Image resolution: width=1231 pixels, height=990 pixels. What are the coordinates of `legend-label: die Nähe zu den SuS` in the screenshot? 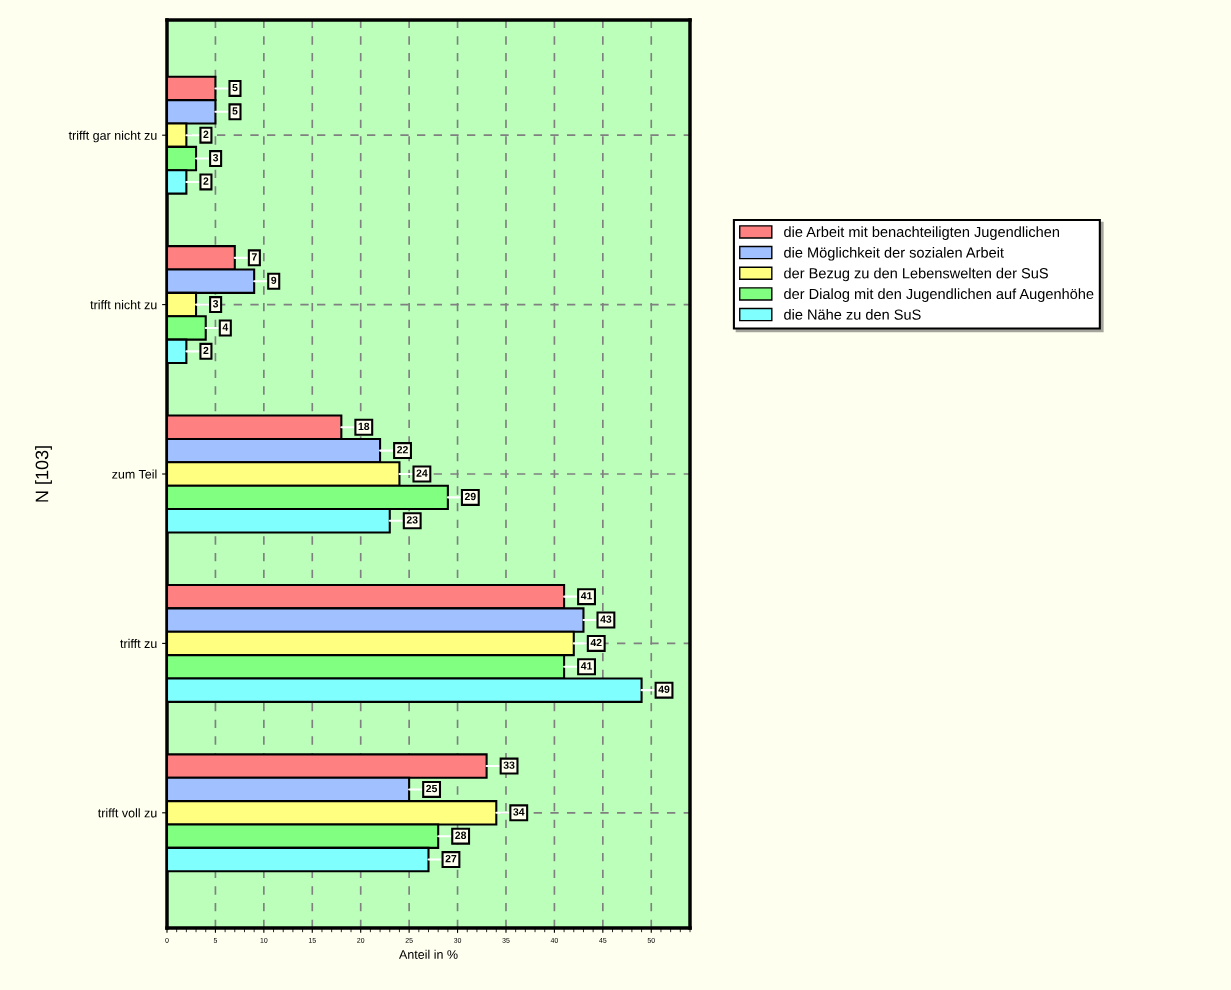 It's located at (852, 314).